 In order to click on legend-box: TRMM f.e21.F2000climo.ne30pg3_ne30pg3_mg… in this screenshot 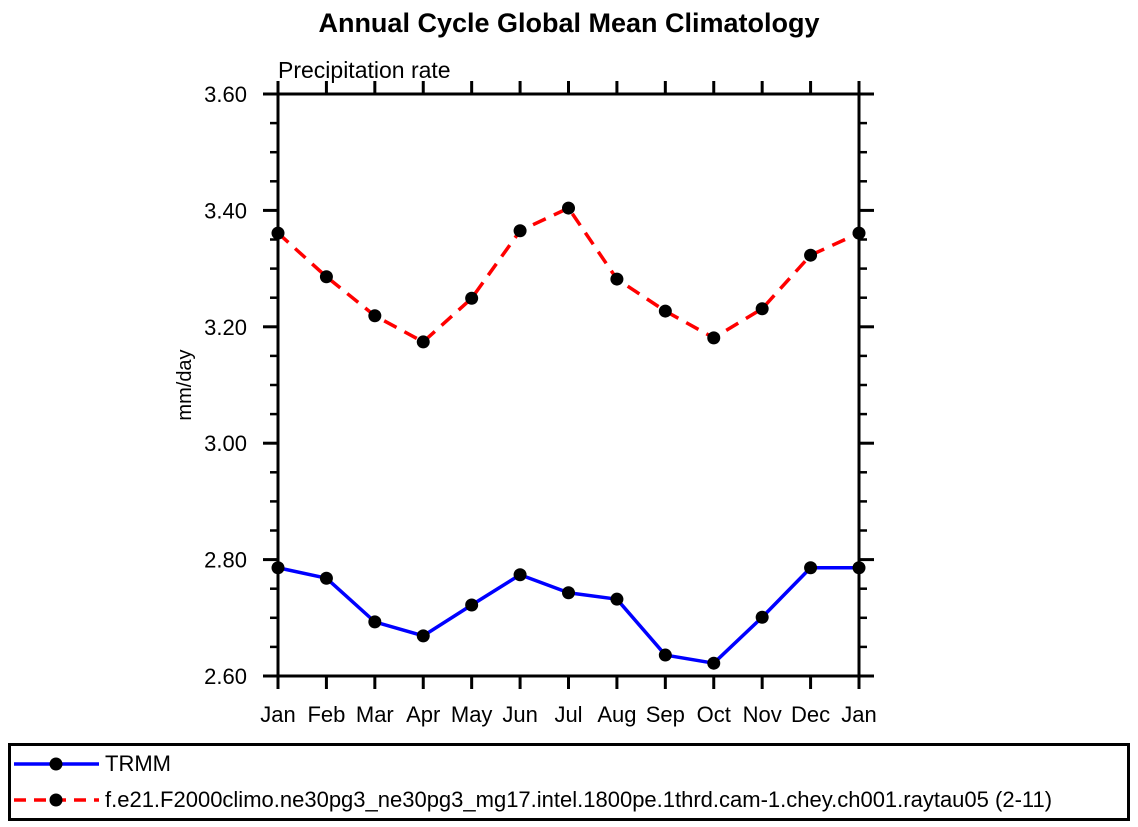, I will do `click(569, 782)`.